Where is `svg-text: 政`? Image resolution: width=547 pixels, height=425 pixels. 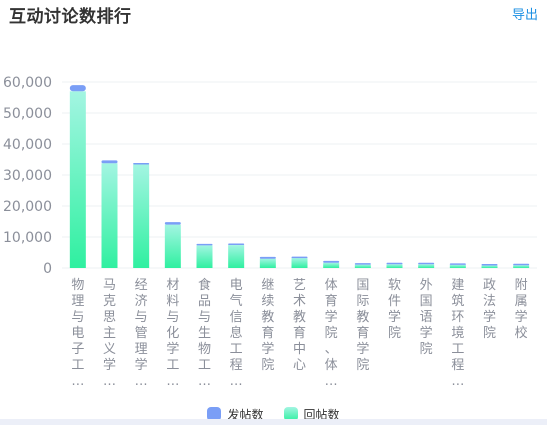 svg-text: 政 is located at coordinates (489, 285).